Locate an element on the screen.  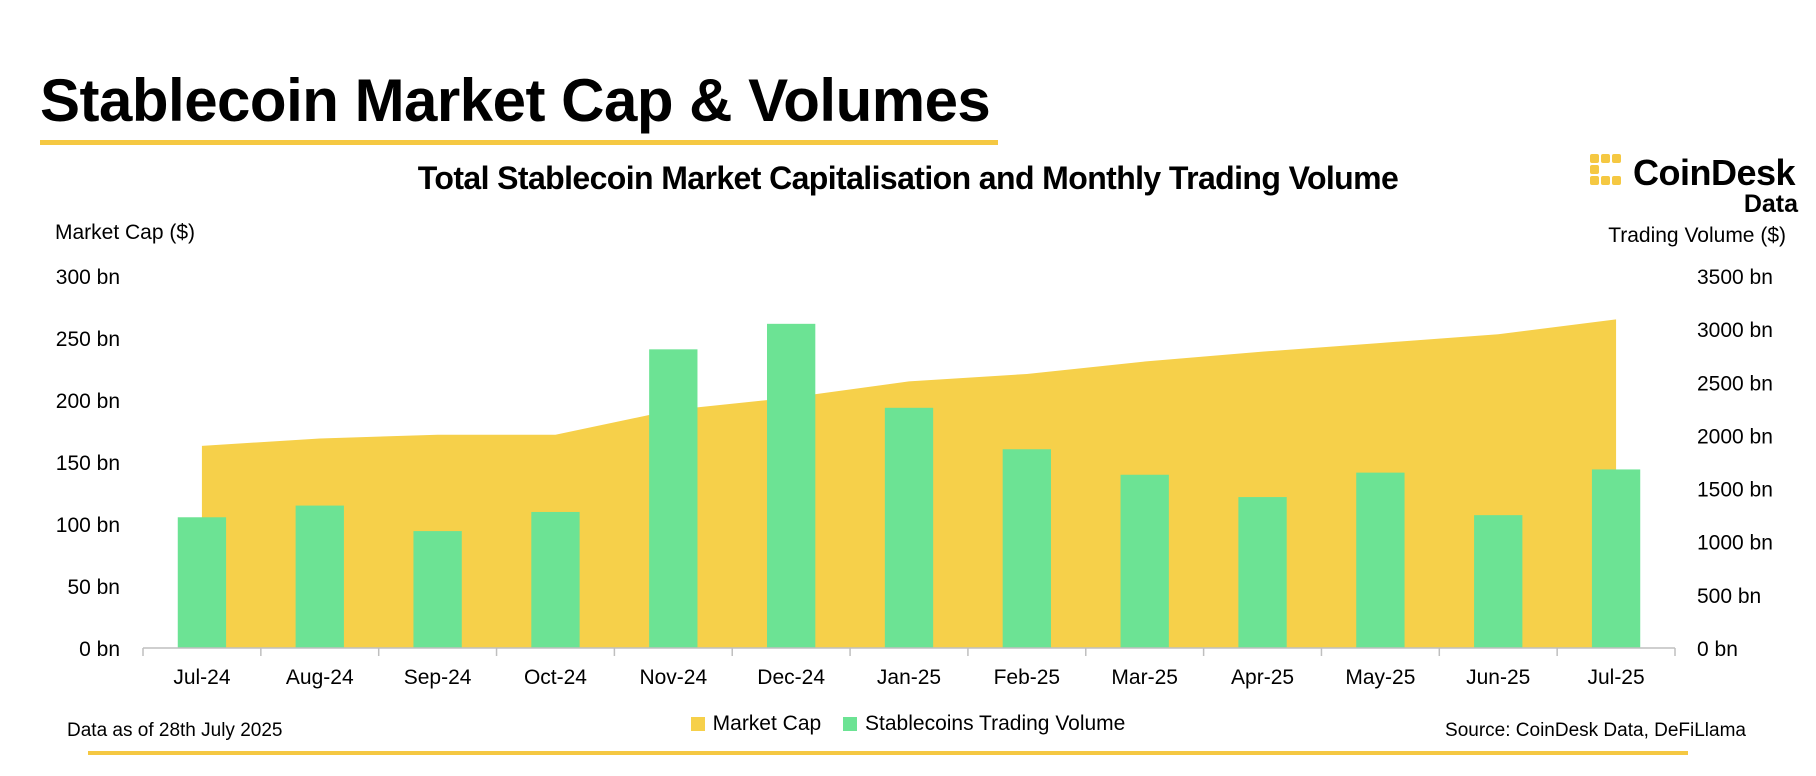
y-tick-label-right: 1000 bn is located at coordinates (1735, 543).